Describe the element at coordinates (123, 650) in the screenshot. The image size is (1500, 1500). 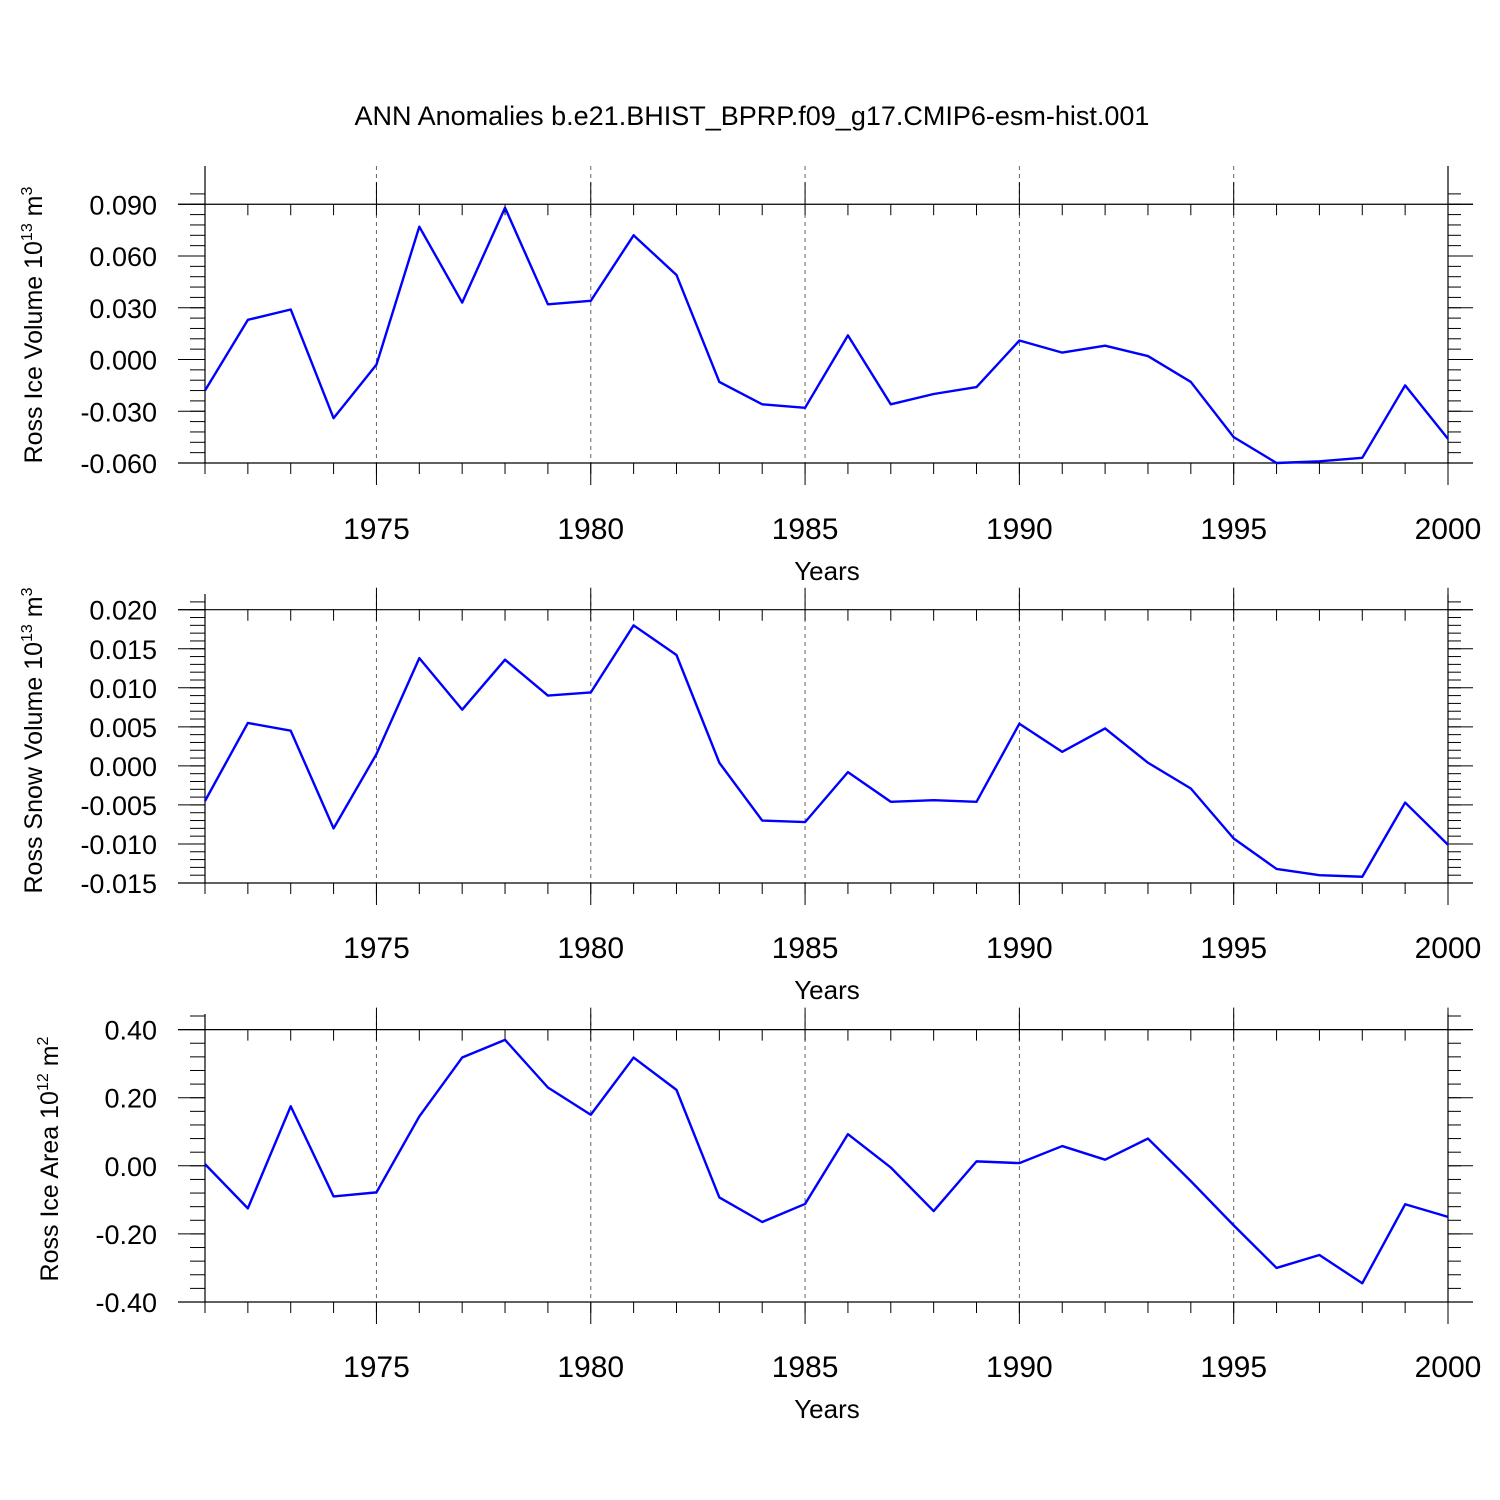
I see `y-tick-label: 0.015` at that location.